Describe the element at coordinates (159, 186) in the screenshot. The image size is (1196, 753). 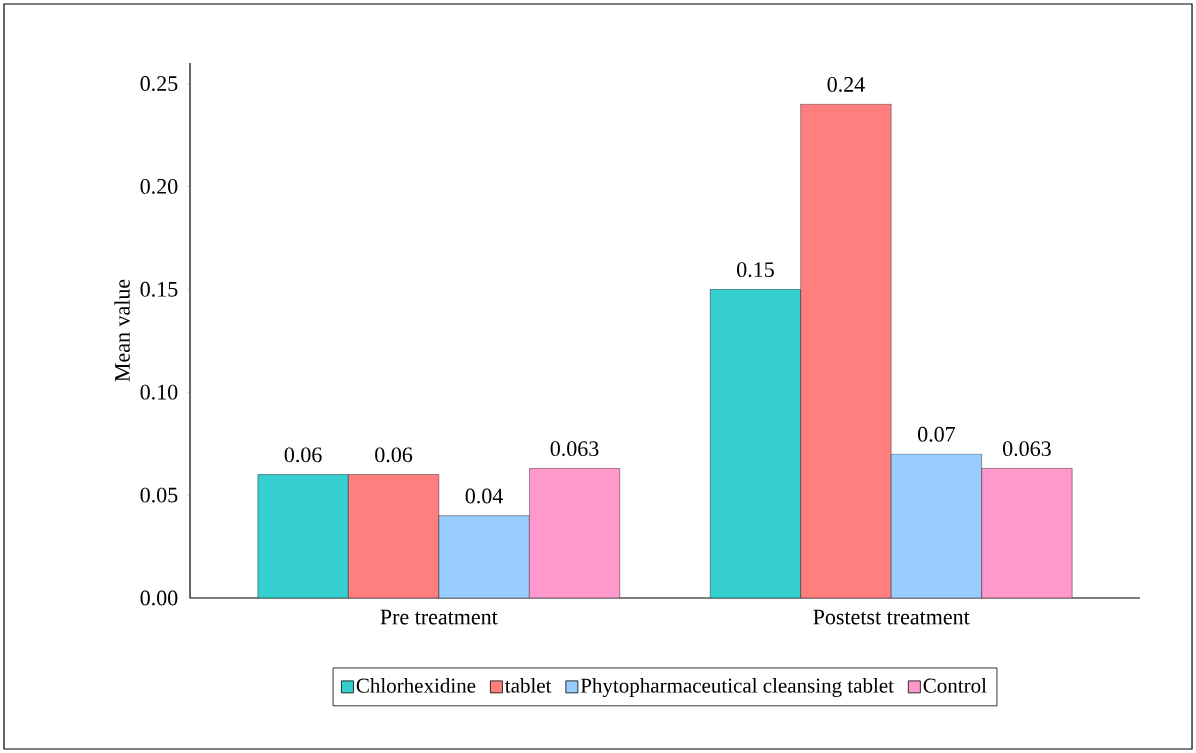
I see `y-tick-label: 0.20` at that location.